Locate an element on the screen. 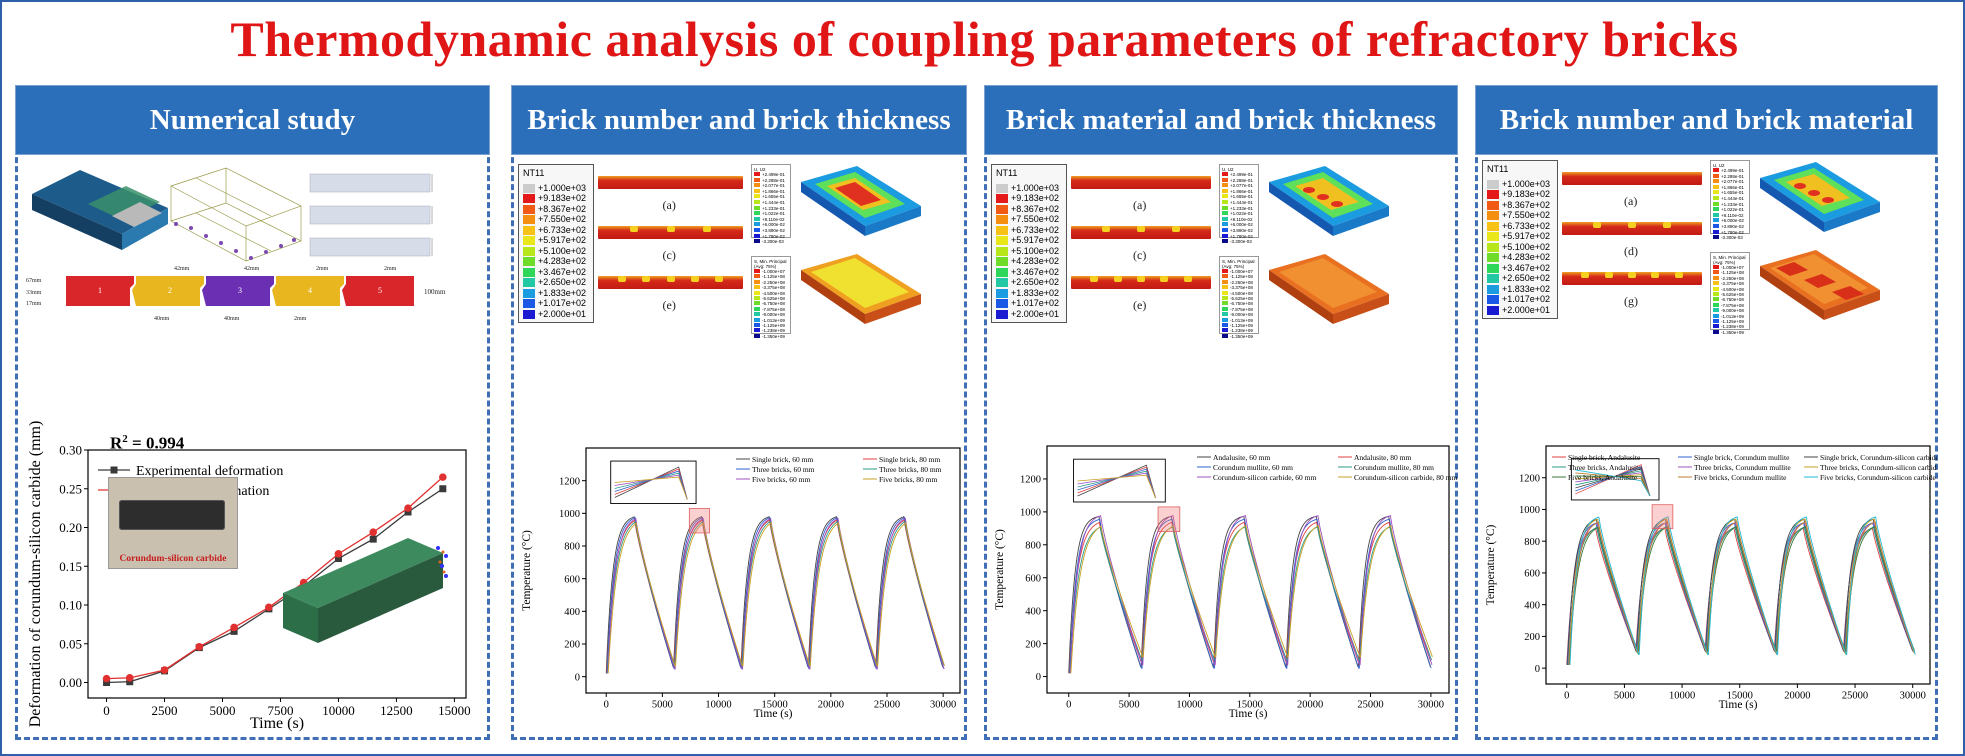 The width and height of the screenshot is (1965, 756). stress-legend-entry: -9.000e+08 is located at coordinates (771, 314).